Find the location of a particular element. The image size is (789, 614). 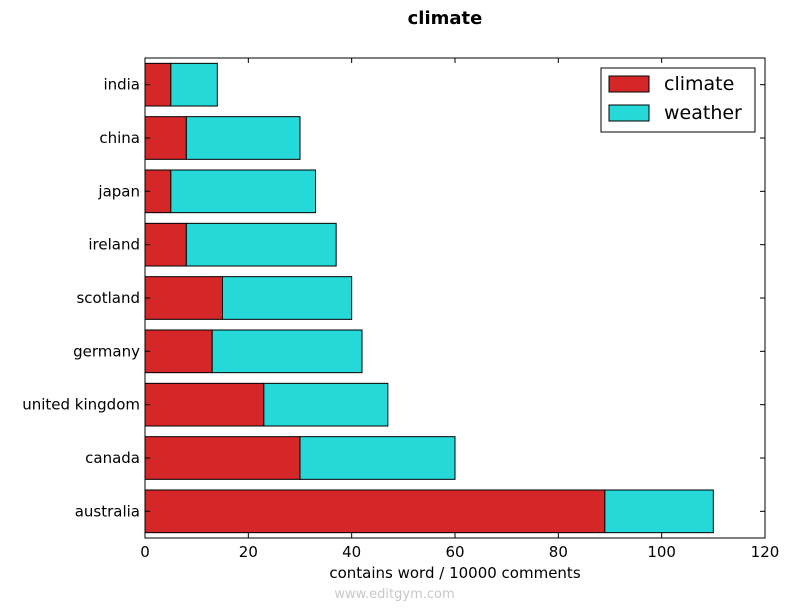

bar-weather-canada is located at coordinates (377, 458).